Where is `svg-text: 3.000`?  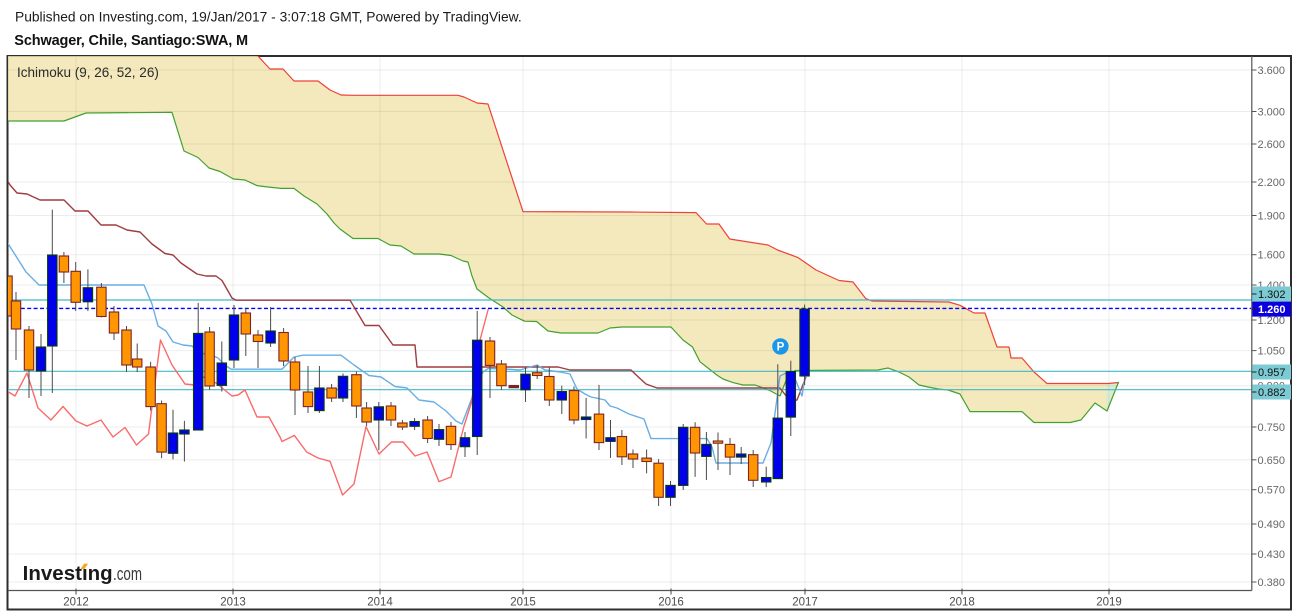
svg-text: 3.000 is located at coordinates (1272, 113).